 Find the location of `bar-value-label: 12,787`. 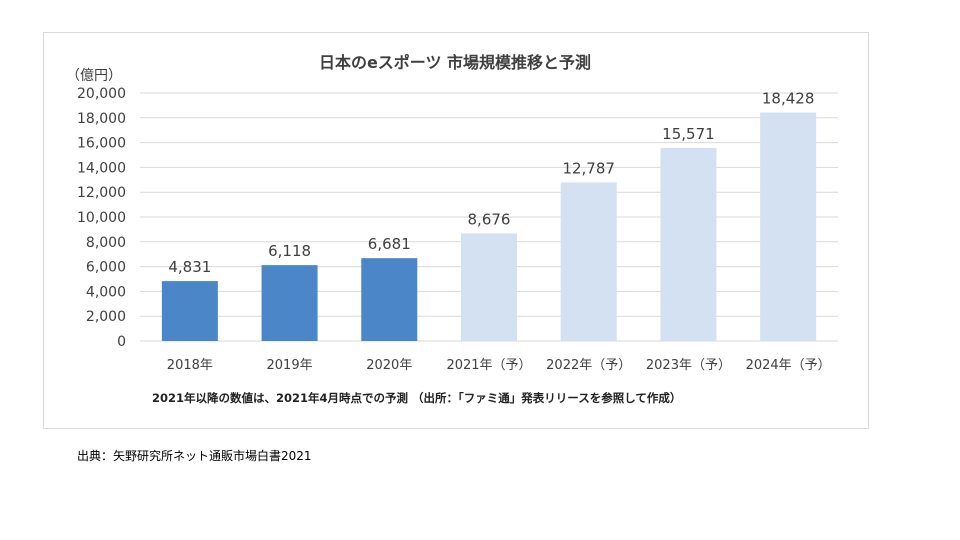

bar-value-label: 12,787 is located at coordinates (588, 168).